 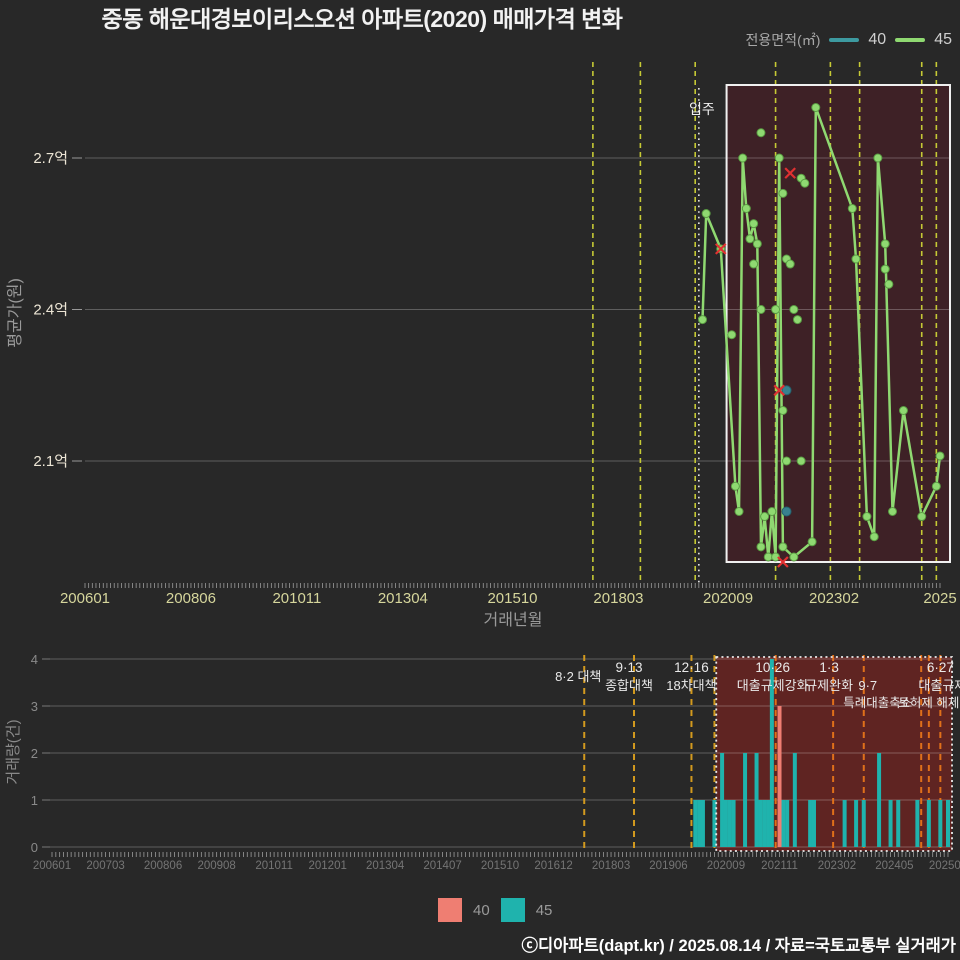 What do you see at coordinates (844, 40) in the screenshot?
I see `legend-line-40-icon` at bounding box center [844, 40].